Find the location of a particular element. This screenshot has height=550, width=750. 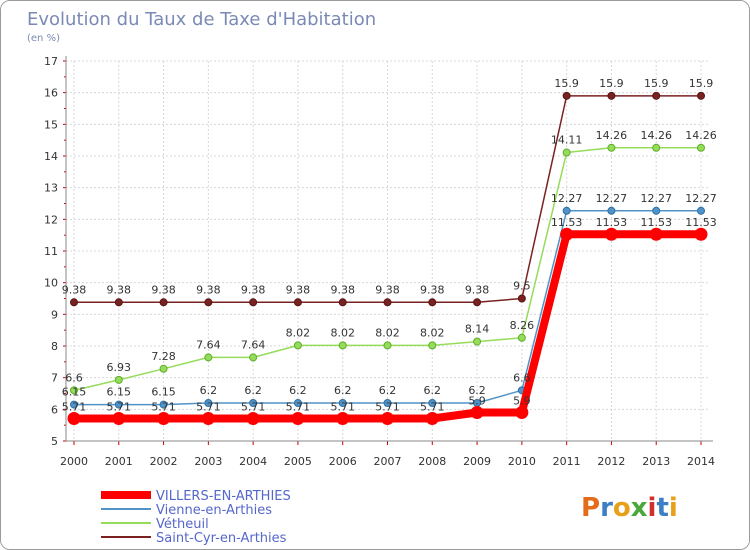

y-tick-label: 8 is located at coordinates (54, 346).